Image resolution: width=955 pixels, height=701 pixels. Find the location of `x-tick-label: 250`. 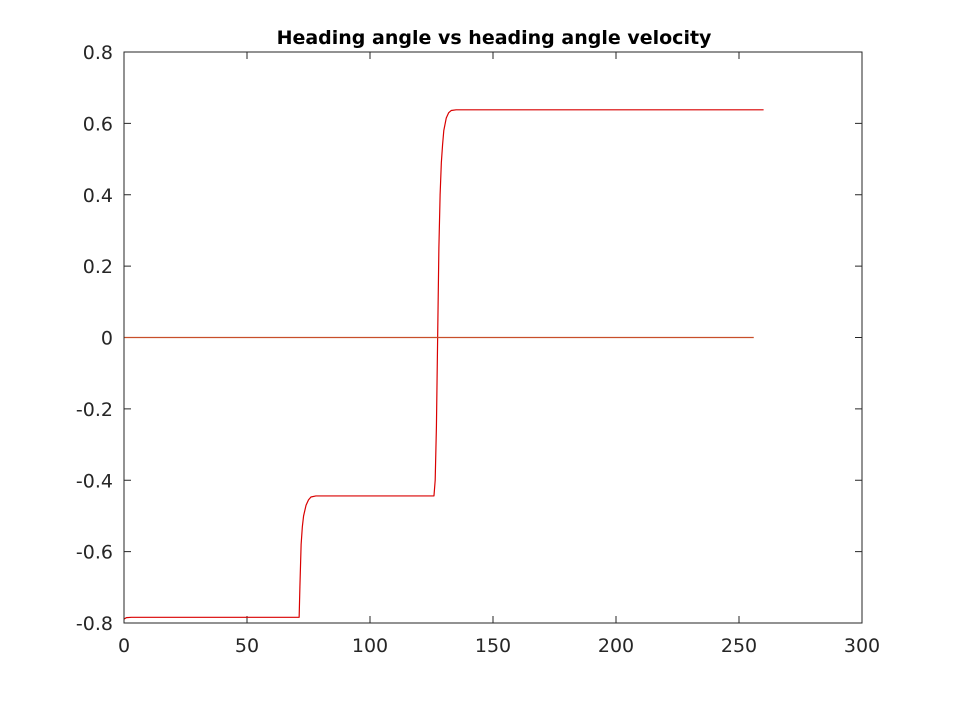

x-tick-label: 250 is located at coordinates (739, 646).